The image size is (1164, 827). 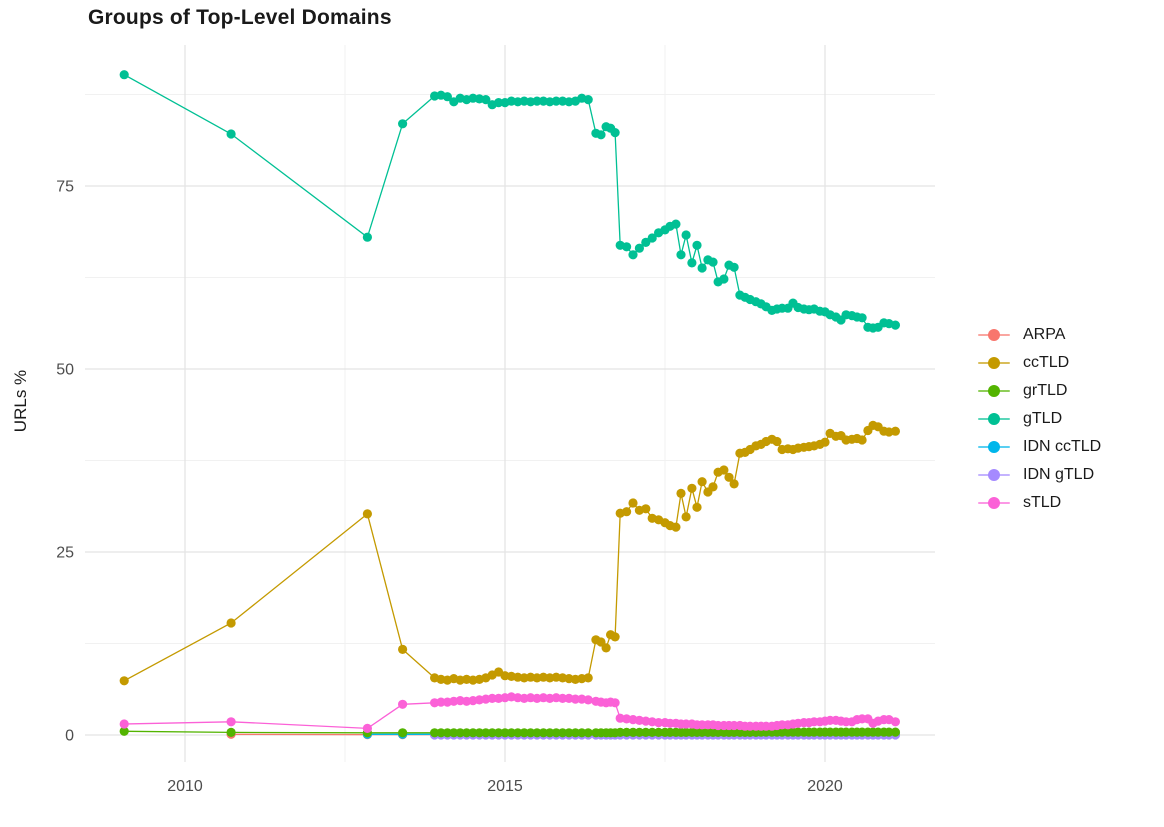 What do you see at coordinates (185, 786) in the screenshot?
I see `x-tick-label: 2010` at bounding box center [185, 786].